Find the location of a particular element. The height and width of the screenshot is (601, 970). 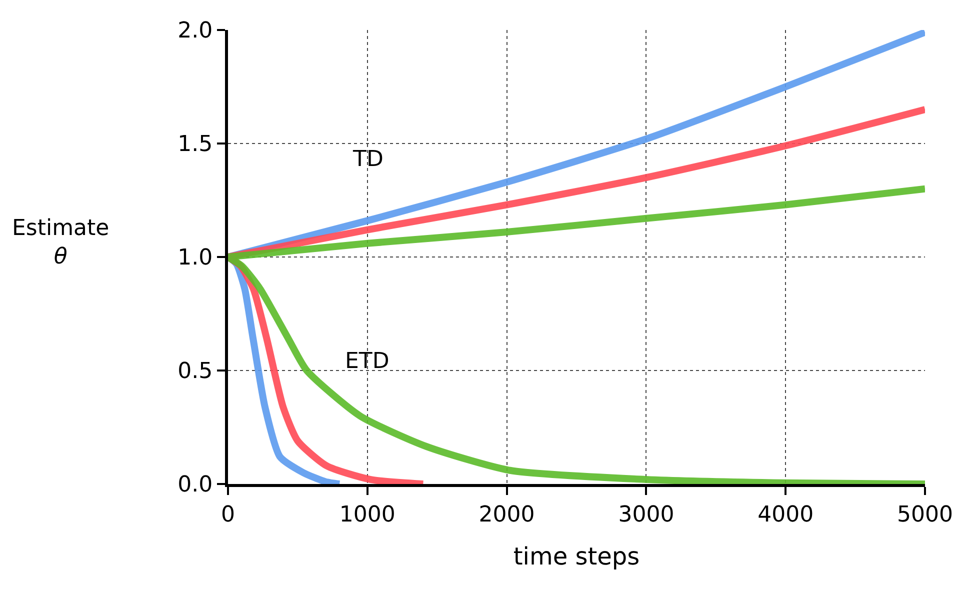

x-tick-label: 4000 is located at coordinates (786, 515).